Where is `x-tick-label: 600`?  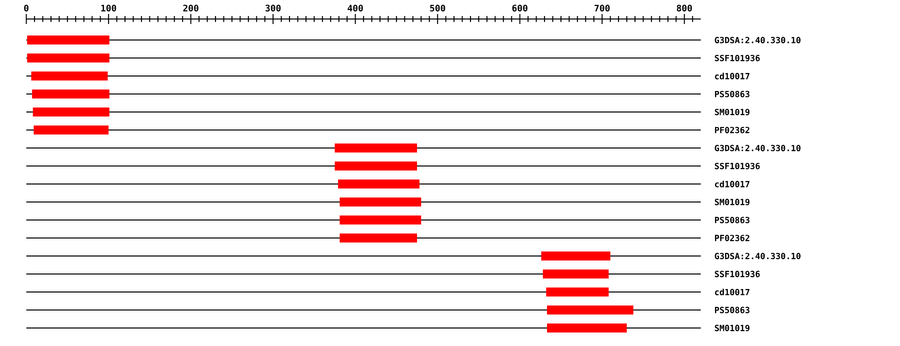
x-tick-label: 600 is located at coordinates (520, 8).